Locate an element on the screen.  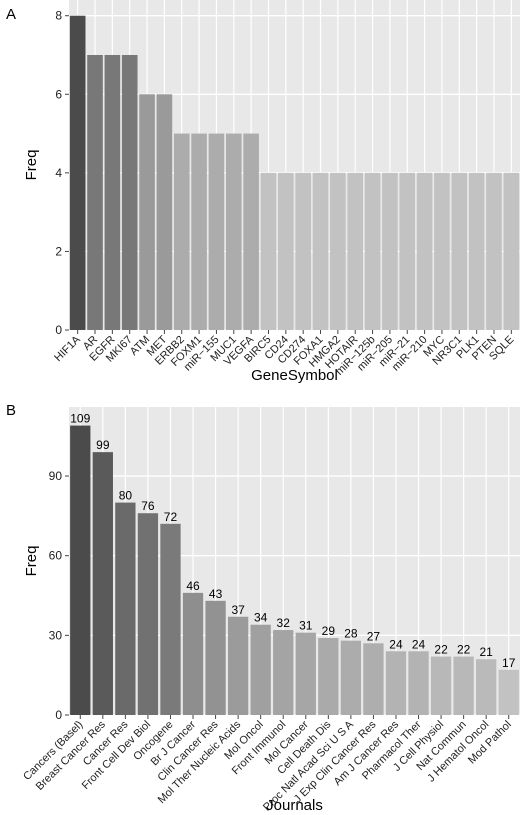
y-ticks-a: 0 2 4 6 8 is located at coordinates (62, 173).